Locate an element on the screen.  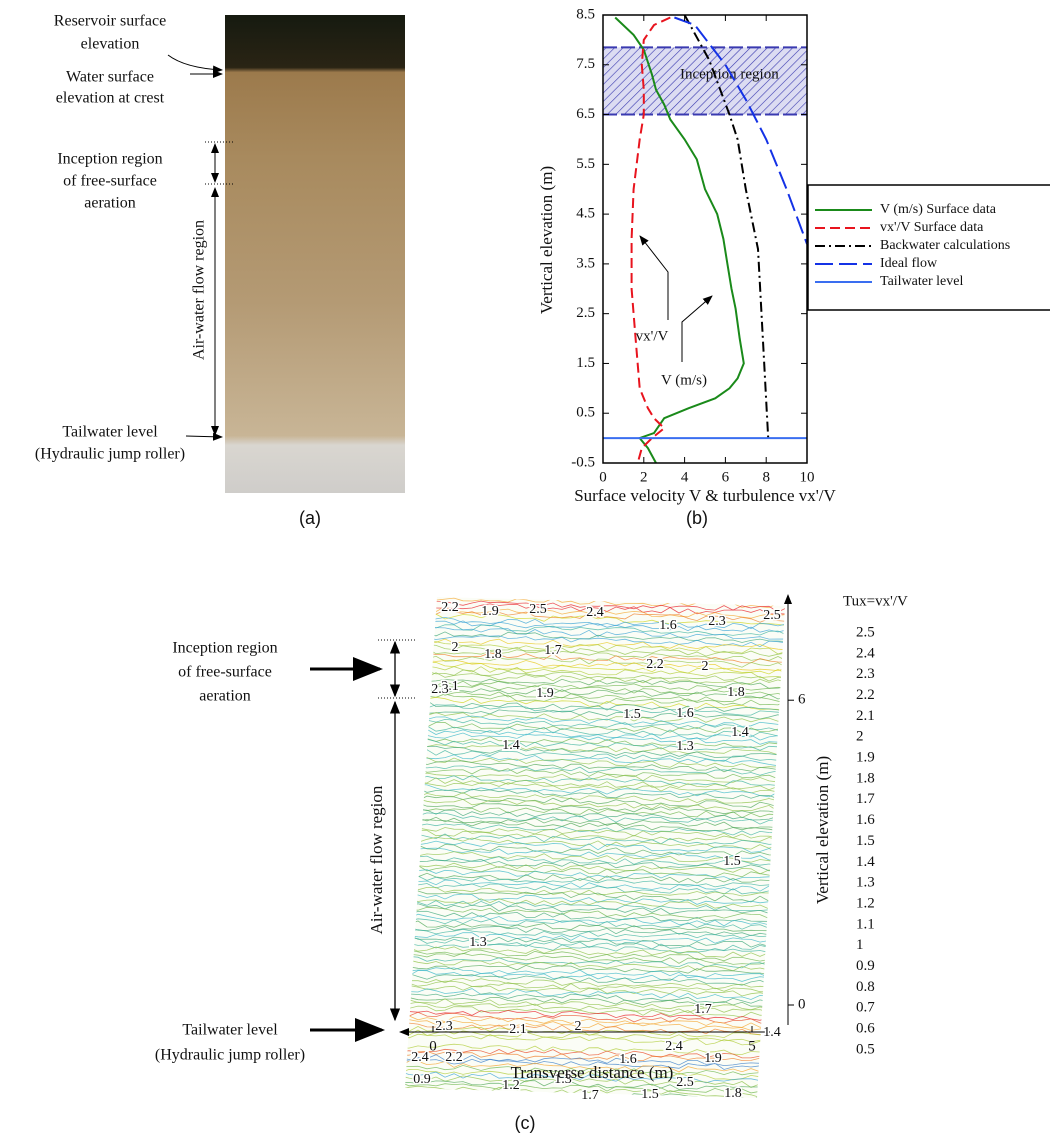
contour-label: 2.3 is located at coordinates (440, 689).